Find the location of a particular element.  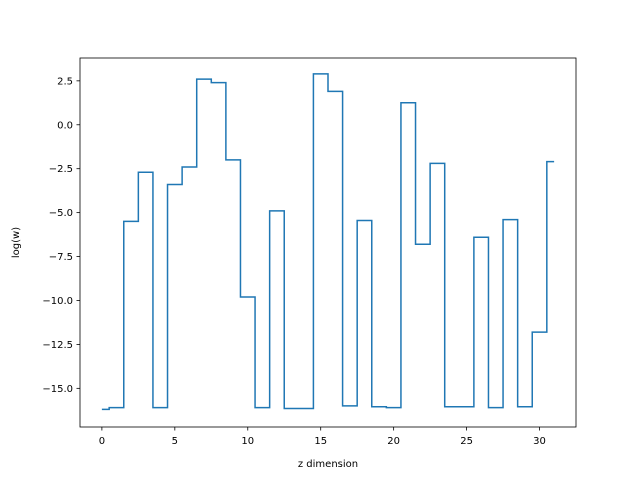

y-axis: 2.5 0.0 −2.5 −5.0 −7.5 −10.0 −12.5 −15.0 is located at coordinates (61, 235).